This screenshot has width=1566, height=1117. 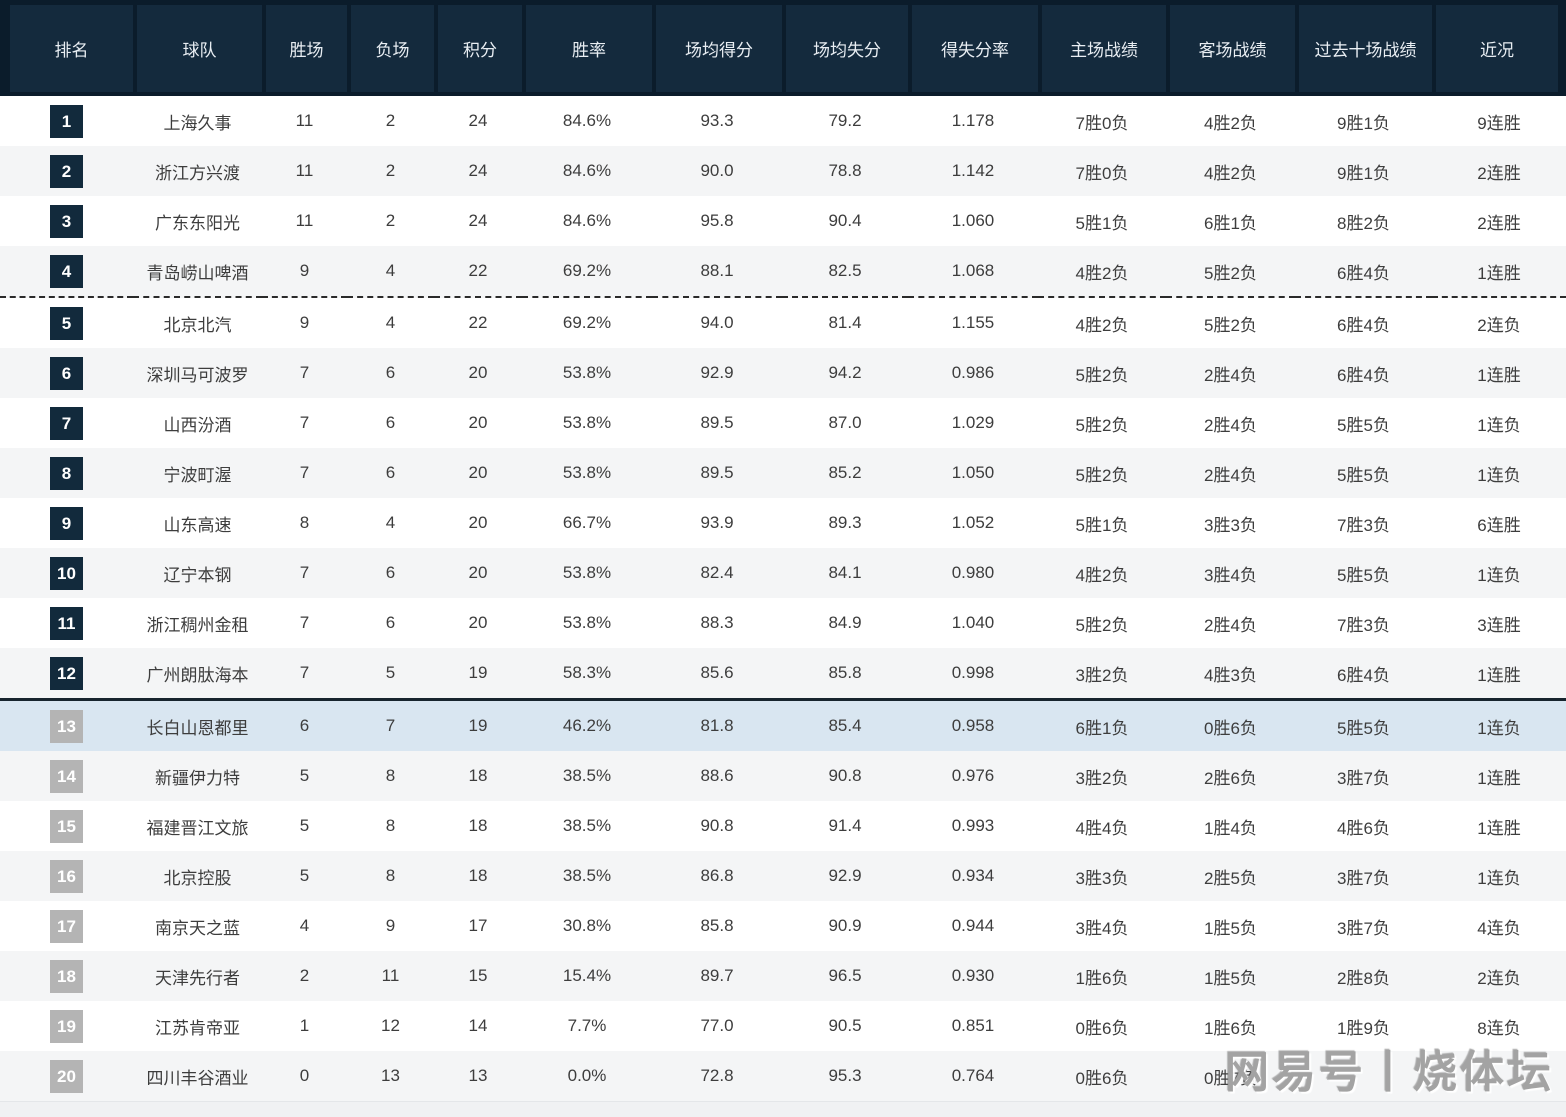 I want to click on rank-badge: 5, so click(x=66, y=323).